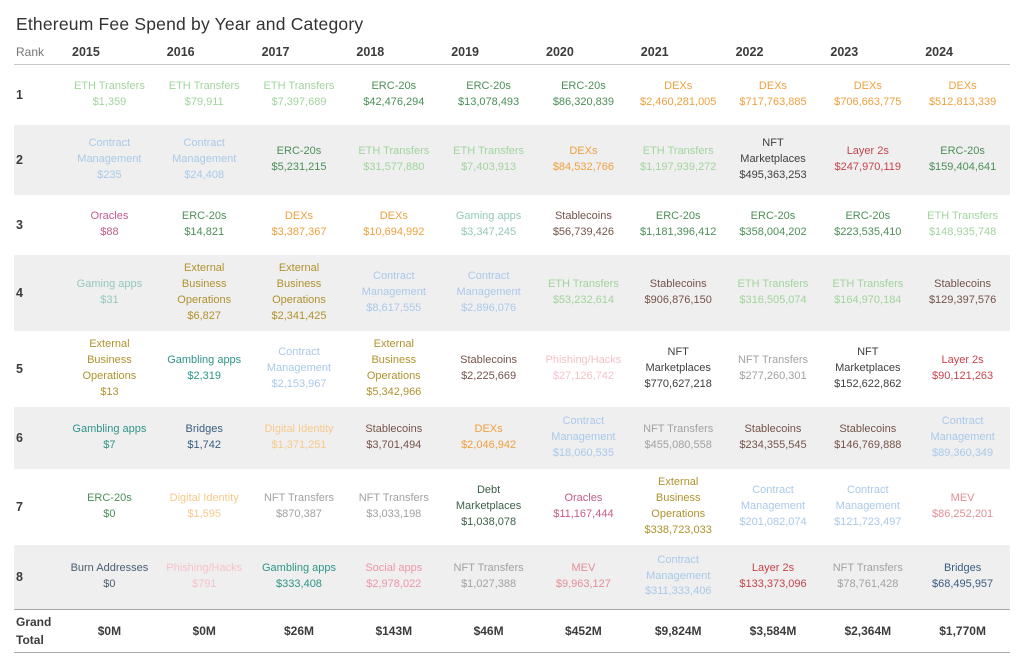  I want to click on table-cell: Burn Addresses $0, so click(109, 577).